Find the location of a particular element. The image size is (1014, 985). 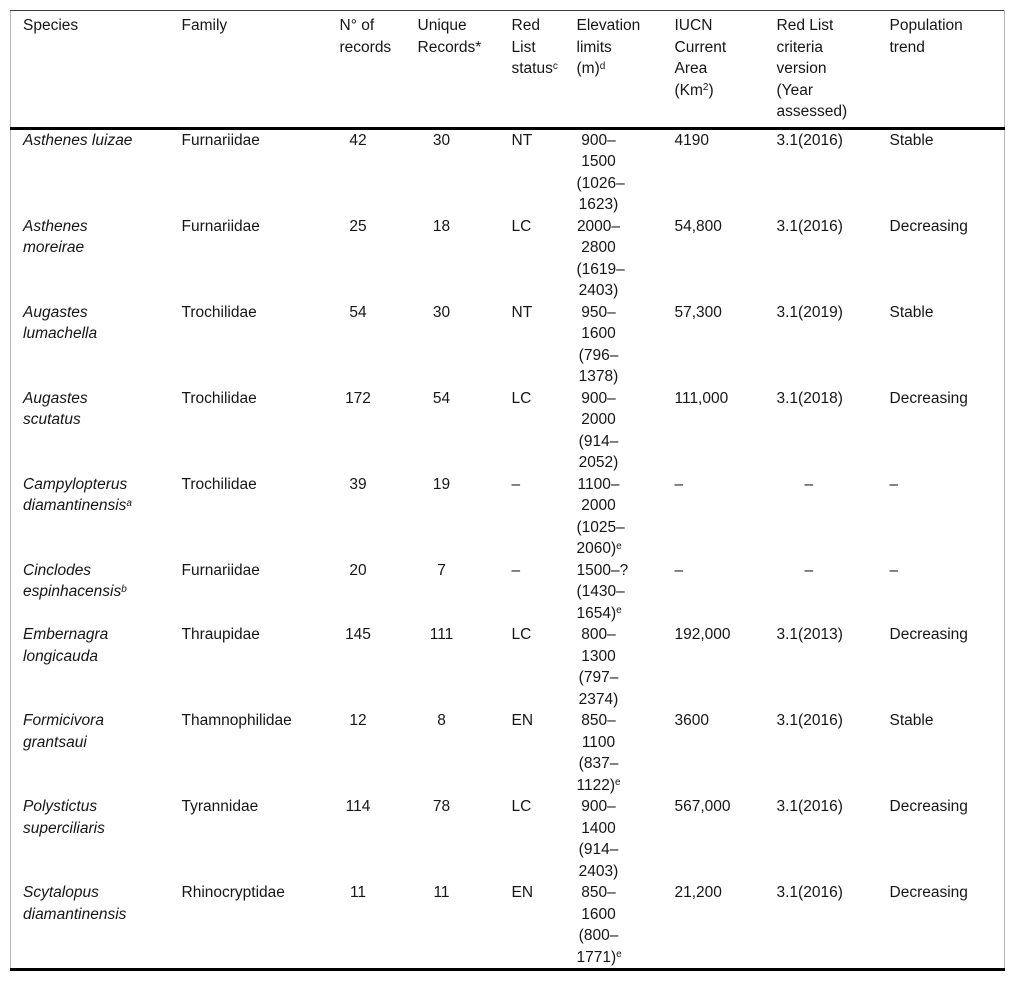

cell-species: Polystictus superciliaris is located at coordinates (64, 817).